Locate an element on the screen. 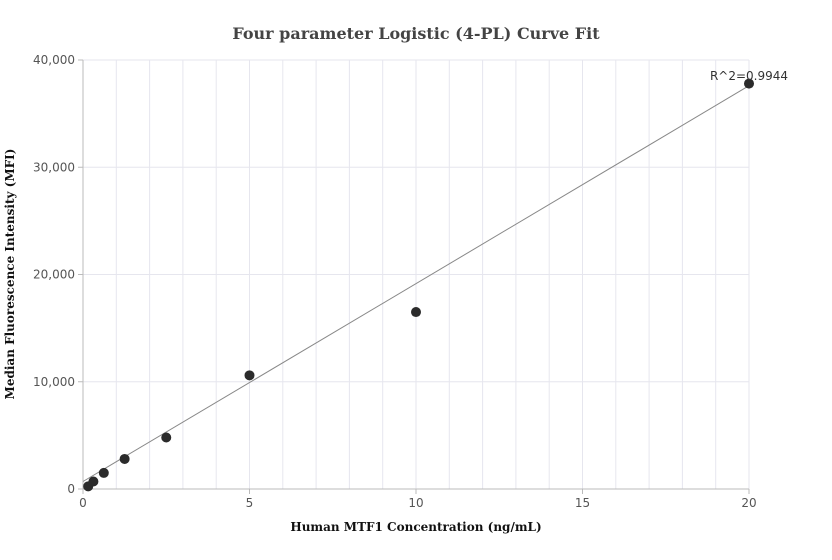 This screenshot has height=560, width=832. y-tick-label: 40,000 is located at coordinates (54, 60).